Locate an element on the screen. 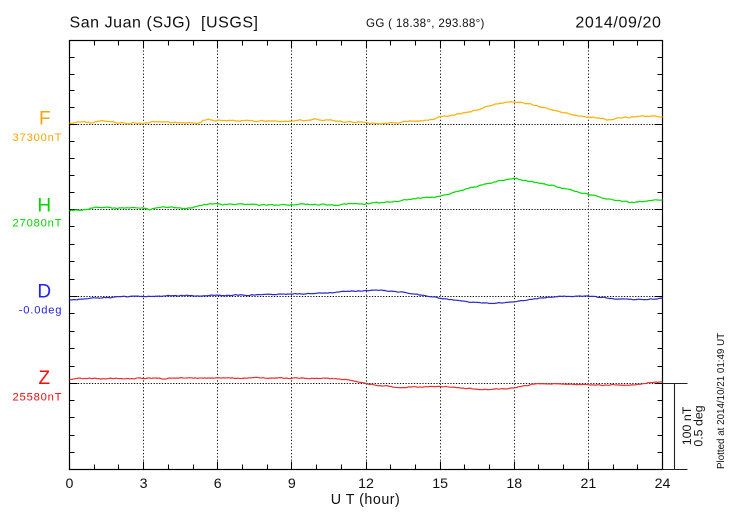  svg-text: 37300nT is located at coordinates (38, 138).